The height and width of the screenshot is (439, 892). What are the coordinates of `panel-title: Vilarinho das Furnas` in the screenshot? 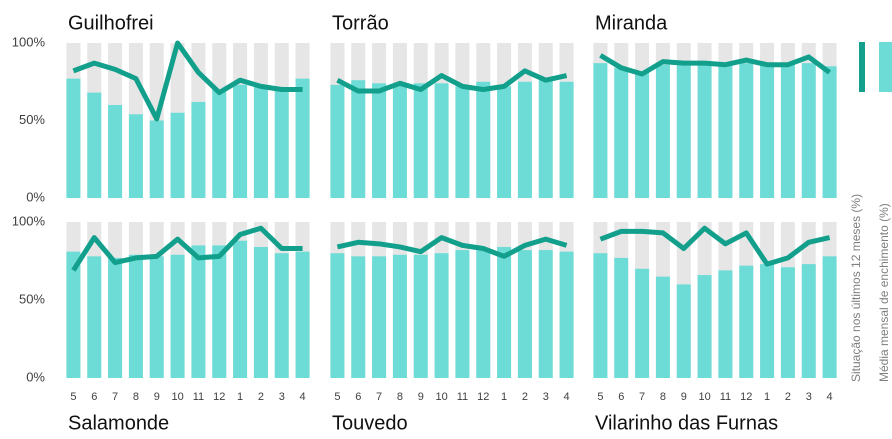 It's located at (686, 423).